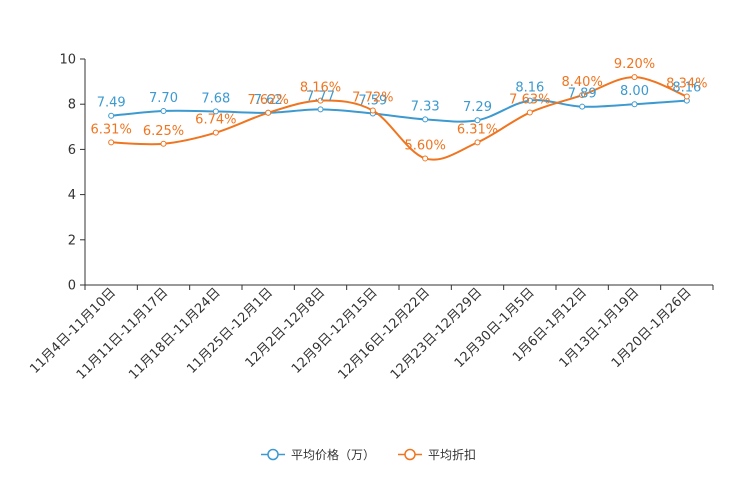 Image resolution: width=744 pixels, height=496 pixels. Describe the element at coordinates (215, 98) in the screenshot. I see `data-label-price: 7.68` at that location.